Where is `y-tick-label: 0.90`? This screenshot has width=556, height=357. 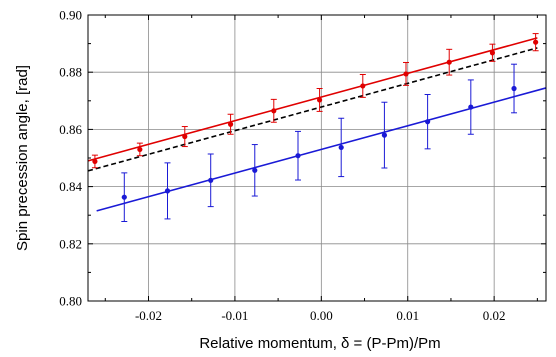 y-tick-label: 0.90 is located at coordinates (70, 15).